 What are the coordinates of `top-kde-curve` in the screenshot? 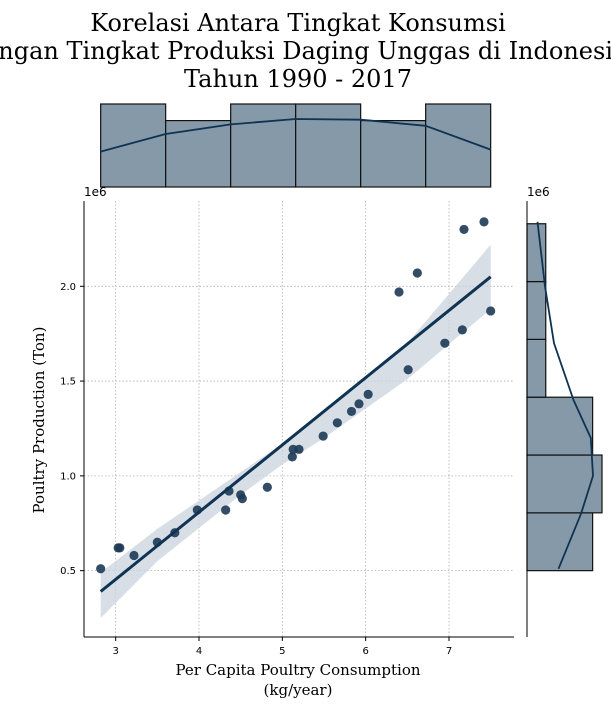 It's located at (296, 135).